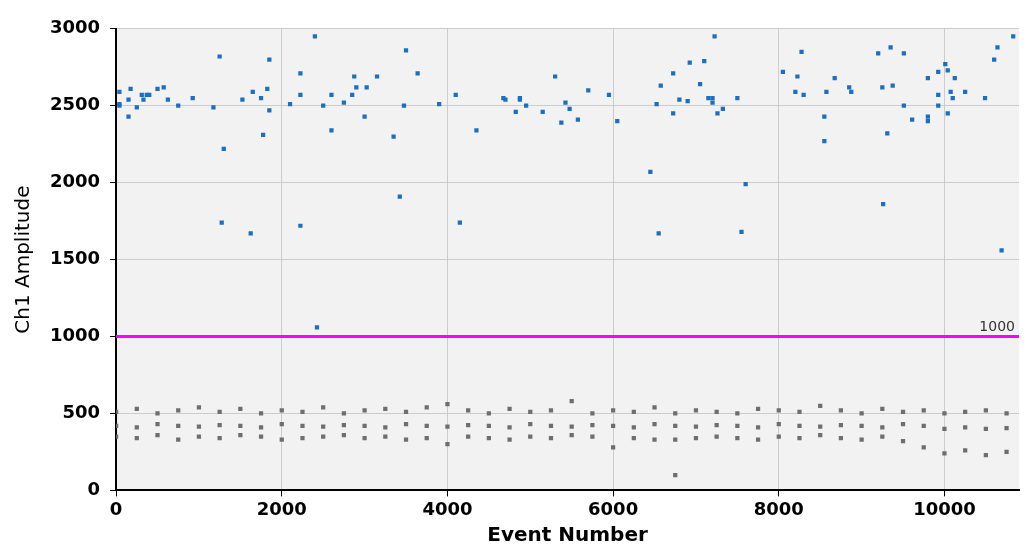  Describe the element at coordinates (75, 27) in the screenshot. I see `y-tick-label: 3000` at that location.